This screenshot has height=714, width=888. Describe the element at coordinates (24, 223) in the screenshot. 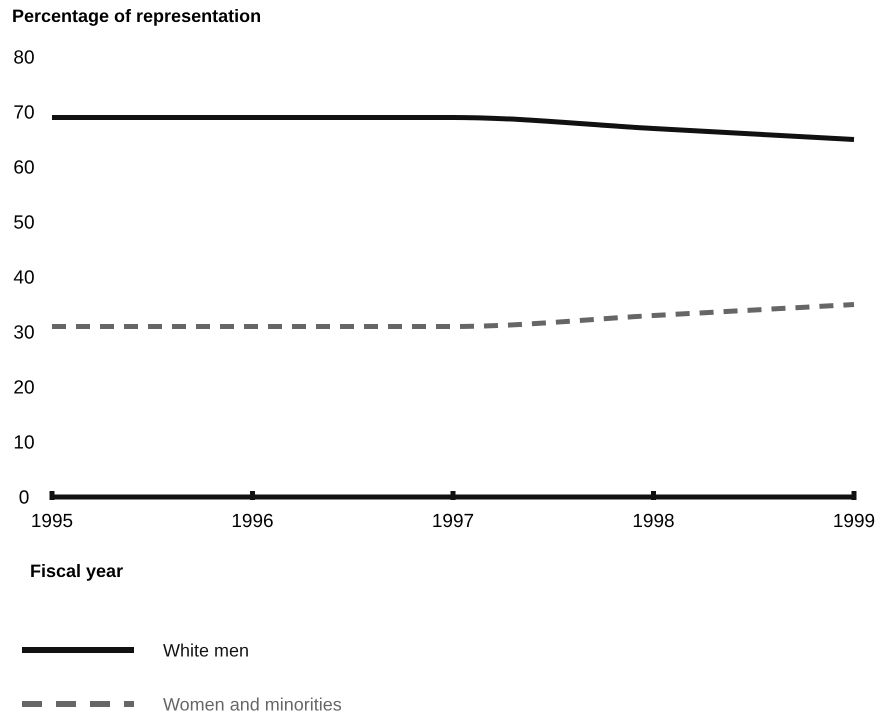

I see `y-tick-label: 50` at that location.